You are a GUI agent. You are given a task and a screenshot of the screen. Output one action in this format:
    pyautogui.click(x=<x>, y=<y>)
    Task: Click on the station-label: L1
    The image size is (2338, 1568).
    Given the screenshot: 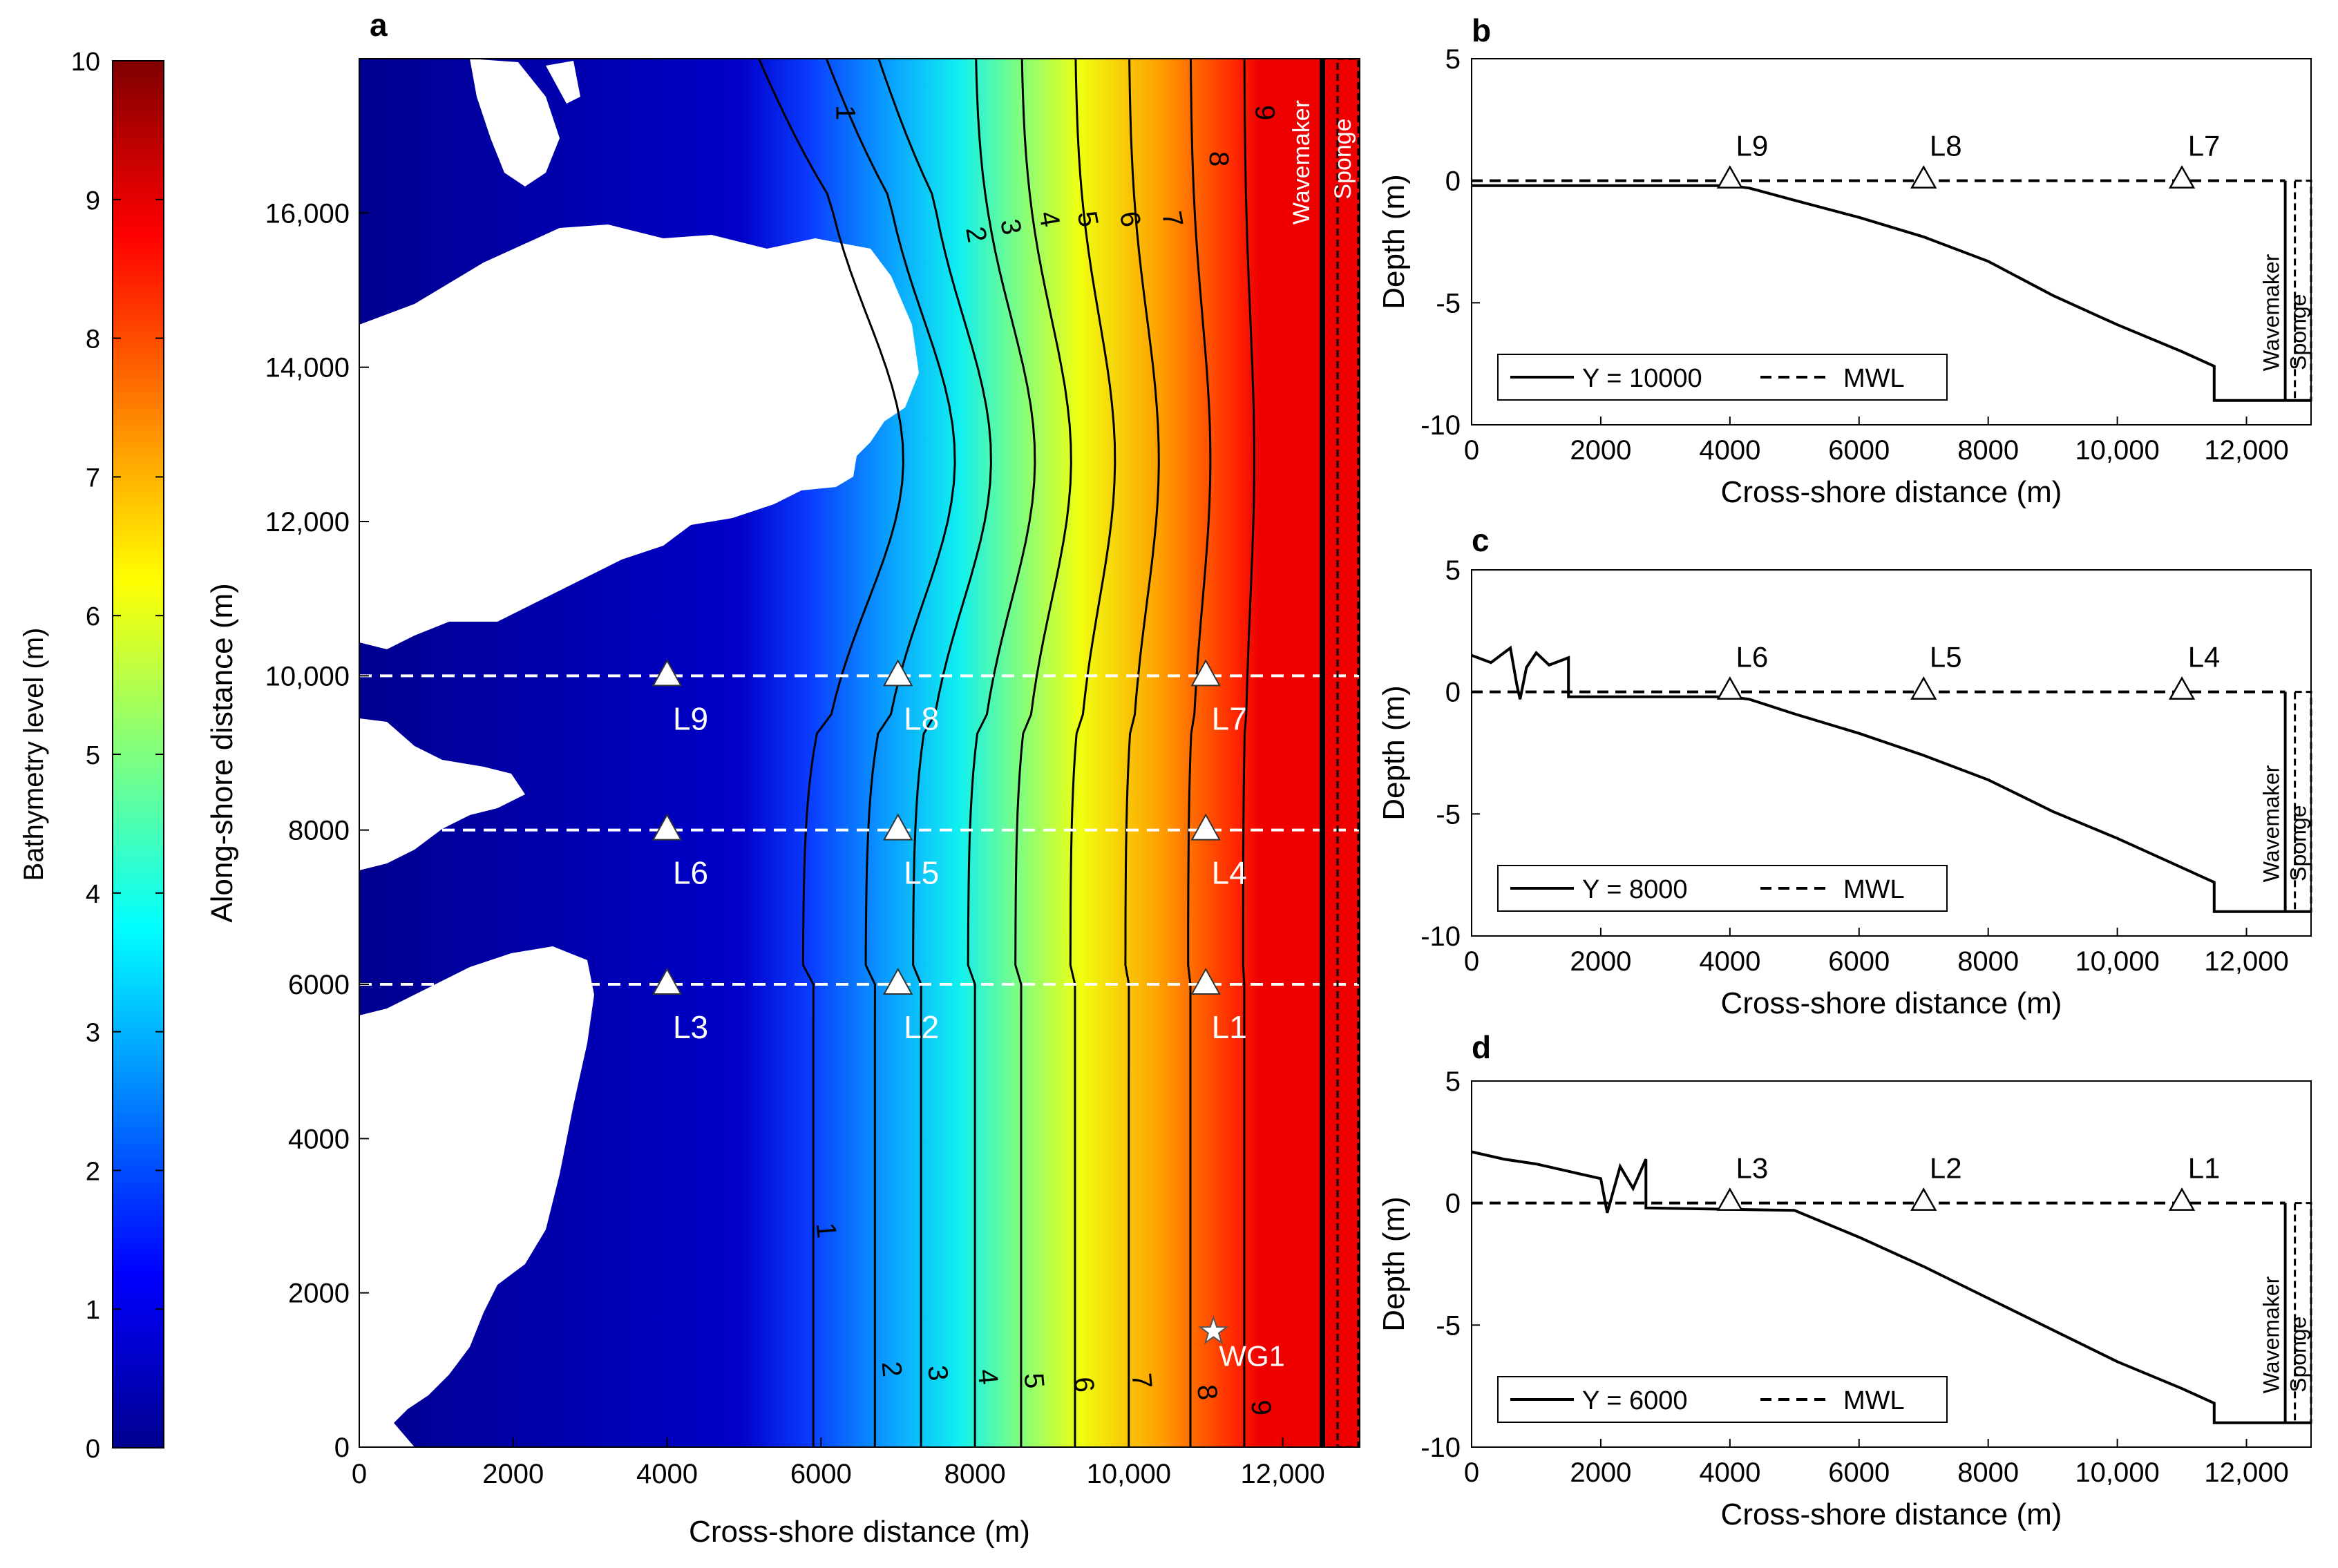 What is the action you would take?
    pyautogui.click(x=1229, y=1027)
    